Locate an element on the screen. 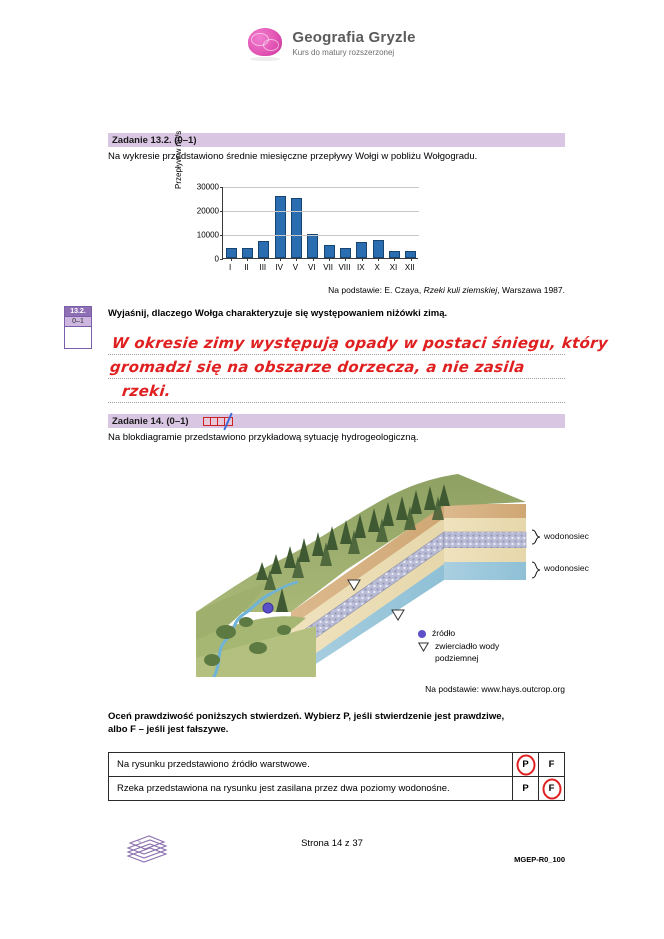 The height and width of the screenshot is (939, 664). task-14-title: Zadanie 14. (0–1) is located at coordinates (150, 421).